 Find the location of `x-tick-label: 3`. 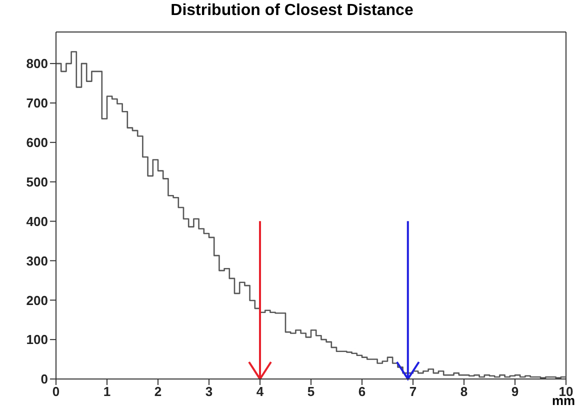

x-tick-label: 3 is located at coordinates (209, 392).